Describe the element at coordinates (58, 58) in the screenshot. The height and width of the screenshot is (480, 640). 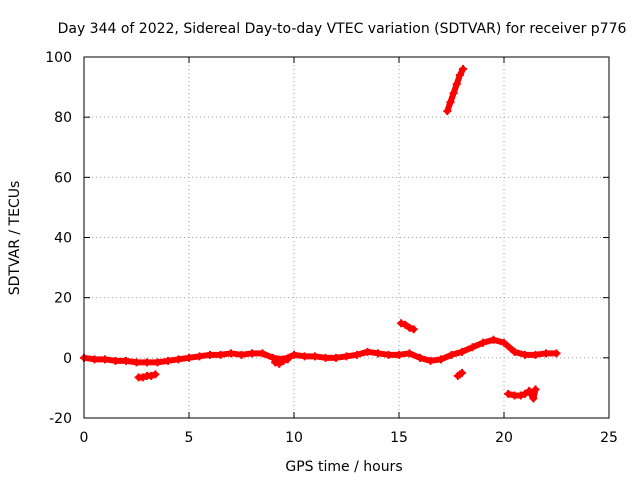
I see `y-tick-label: 100` at that location.